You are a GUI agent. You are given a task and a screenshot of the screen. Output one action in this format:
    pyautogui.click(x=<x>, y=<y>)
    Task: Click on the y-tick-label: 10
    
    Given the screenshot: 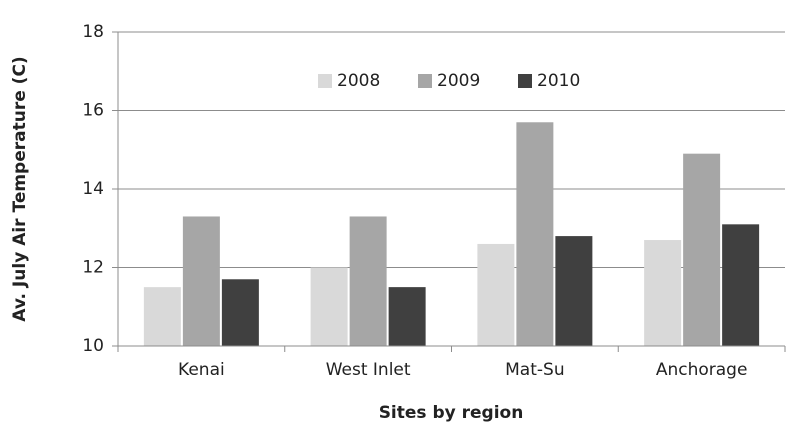 What is the action you would take?
    pyautogui.click(x=93, y=346)
    